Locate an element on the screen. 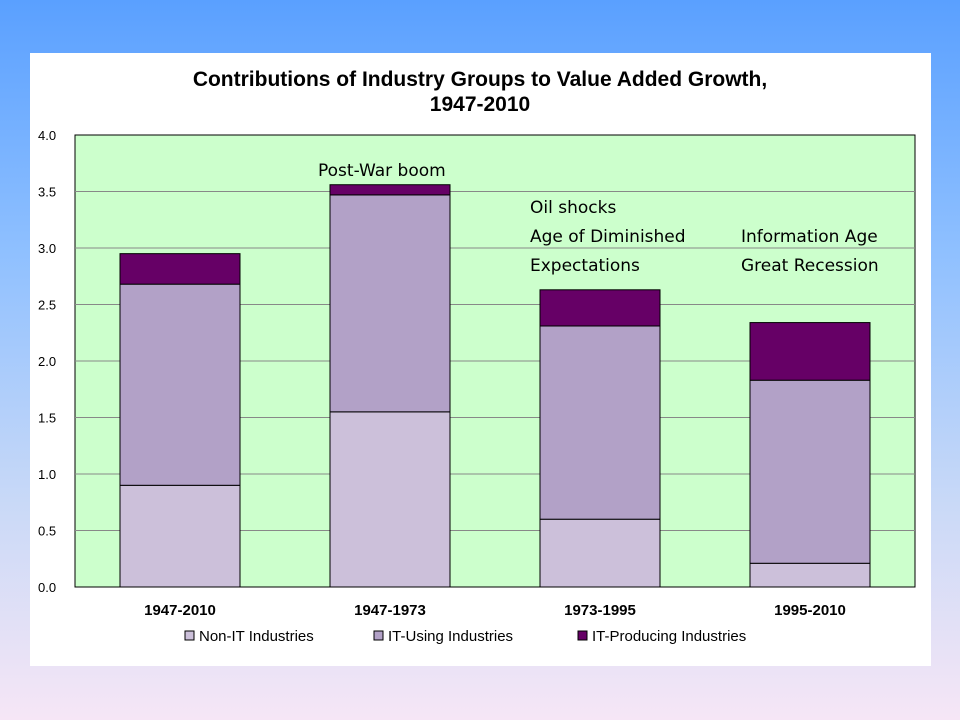 This screenshot has width=960, height=720. y-tick-label: 0.0 is located at coordinates (47, 587).